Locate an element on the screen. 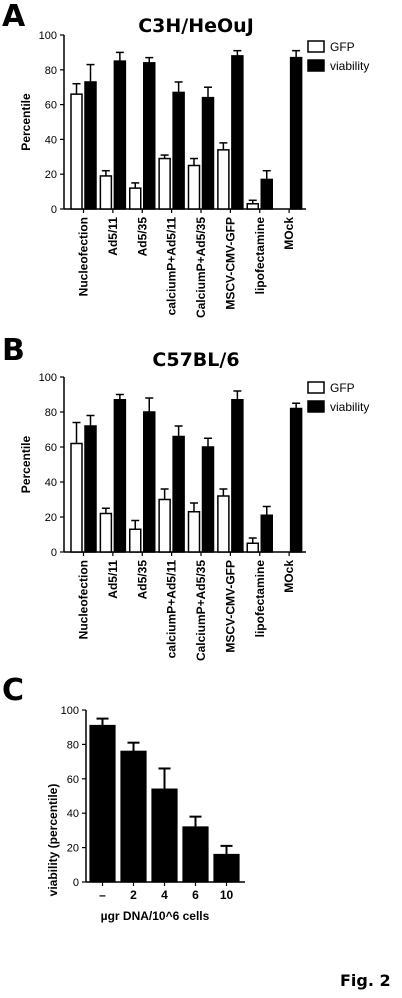 Image resolution: width=402 pixels, height=998 pixels. bar-chart-c: 0 20 40 60 80 100 – 2 4 6 10 is located at coordinates (153, 803).